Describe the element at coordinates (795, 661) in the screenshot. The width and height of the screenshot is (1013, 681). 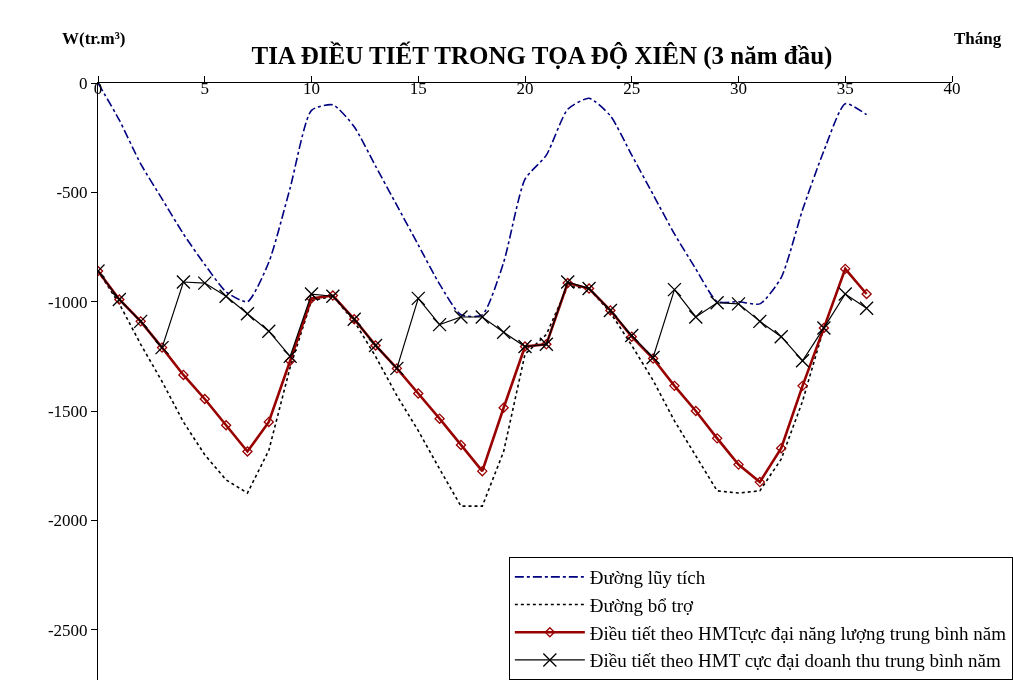
I see `legend-label: Điều tiết theo HMT cực đại doanh thu trung bình năm` at that location.